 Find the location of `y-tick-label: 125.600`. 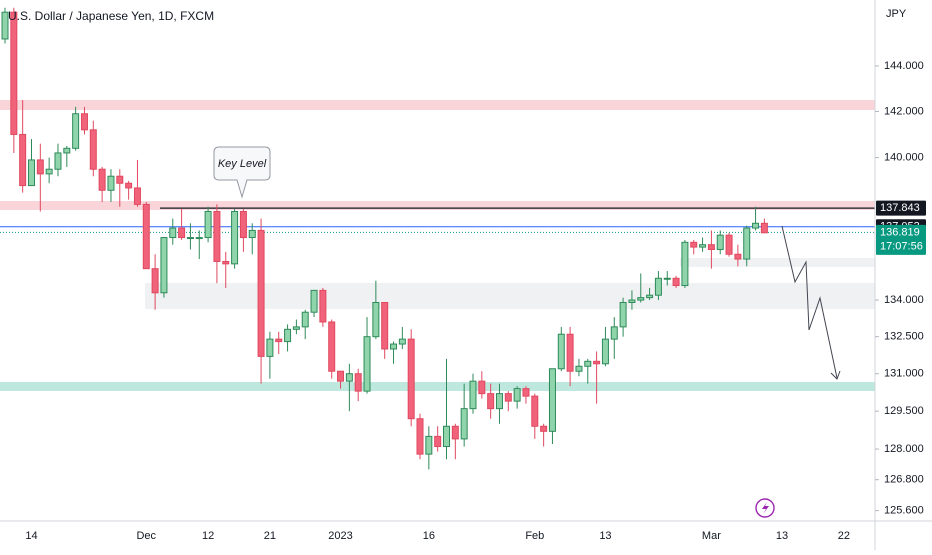

y-tick-label: 125.600 is located at coordinates (904, 511).